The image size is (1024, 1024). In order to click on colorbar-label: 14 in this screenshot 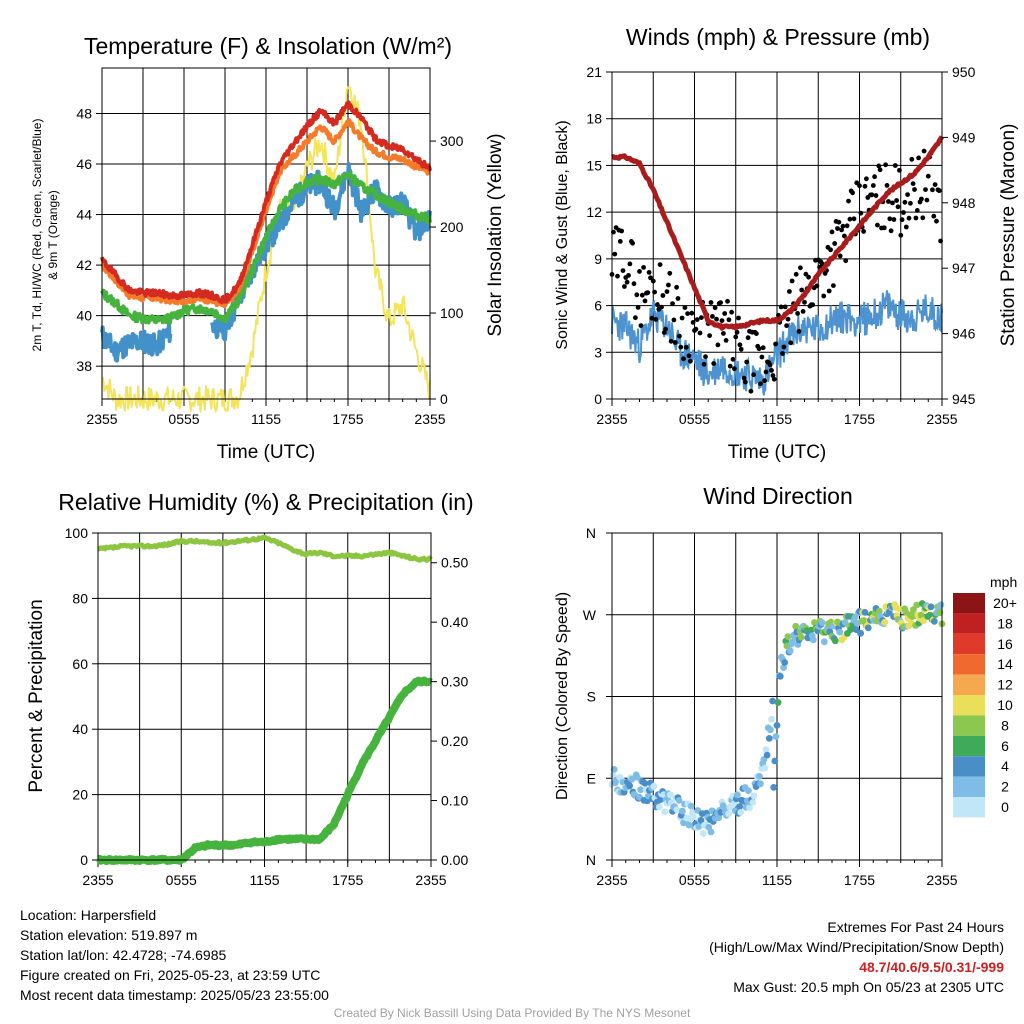, I will do `click(1005, 664)`.